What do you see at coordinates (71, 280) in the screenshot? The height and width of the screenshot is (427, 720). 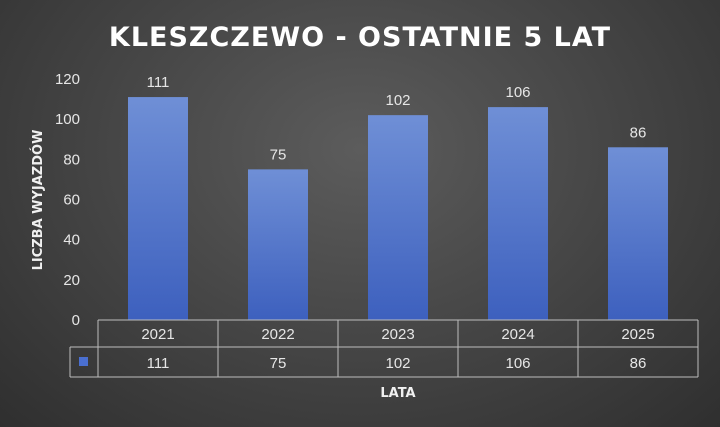 I see `y-tick-label: 20` at bounding box center [71, 280].